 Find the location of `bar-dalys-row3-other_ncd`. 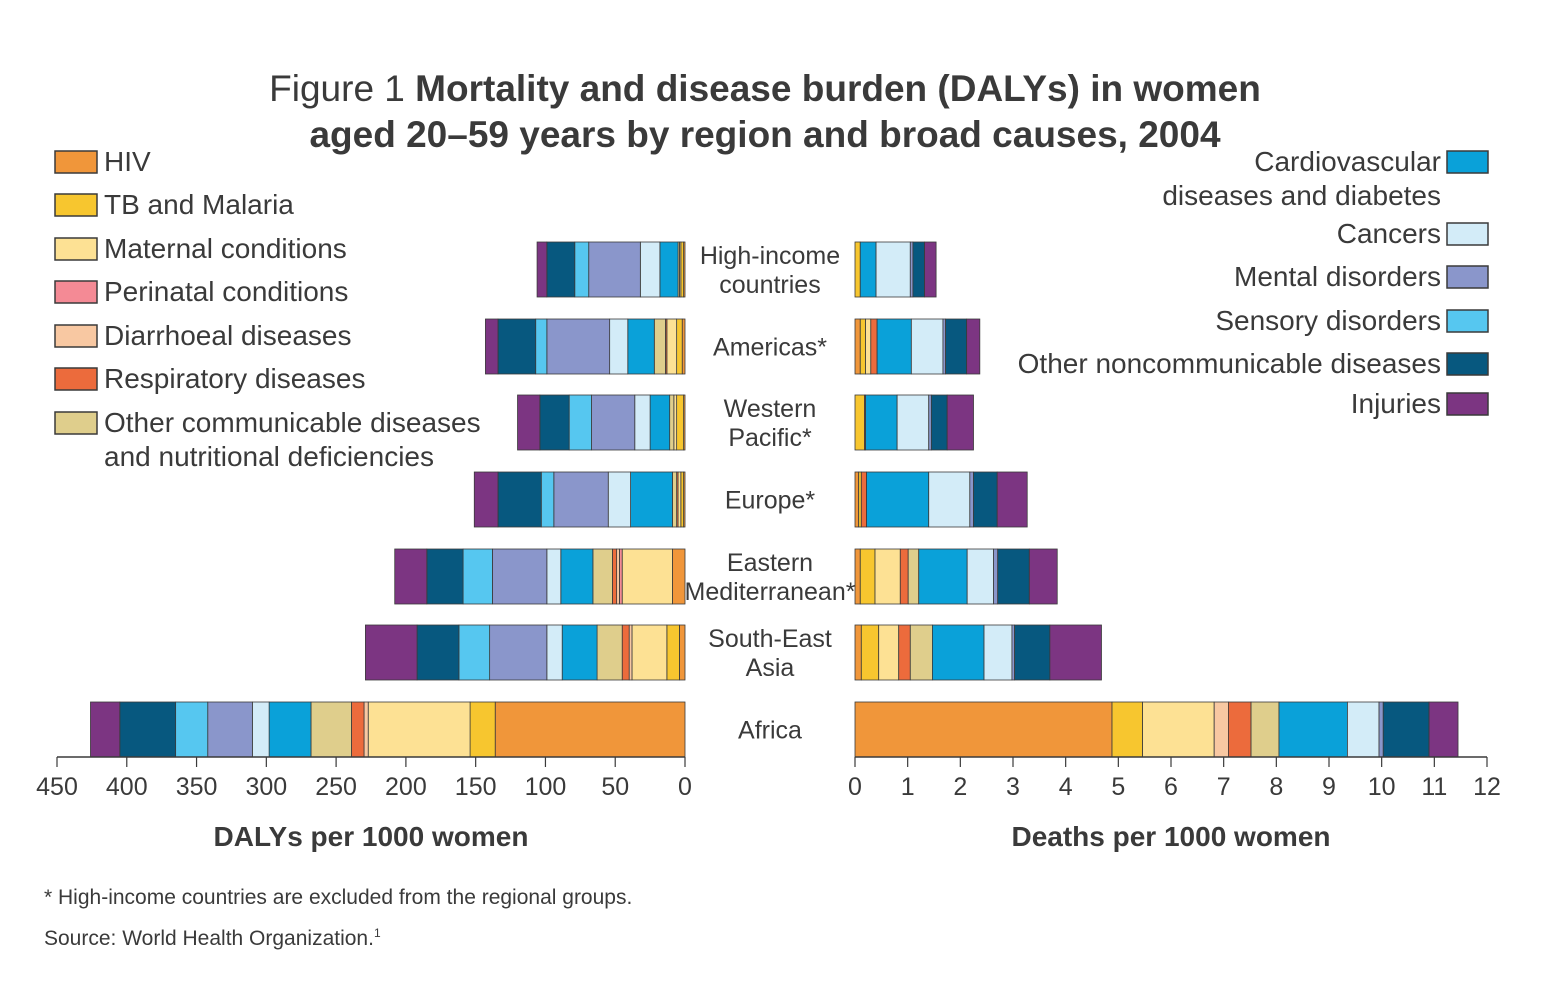

bar-dalys-row3-other_ncd is located at coordinates (519, 499).